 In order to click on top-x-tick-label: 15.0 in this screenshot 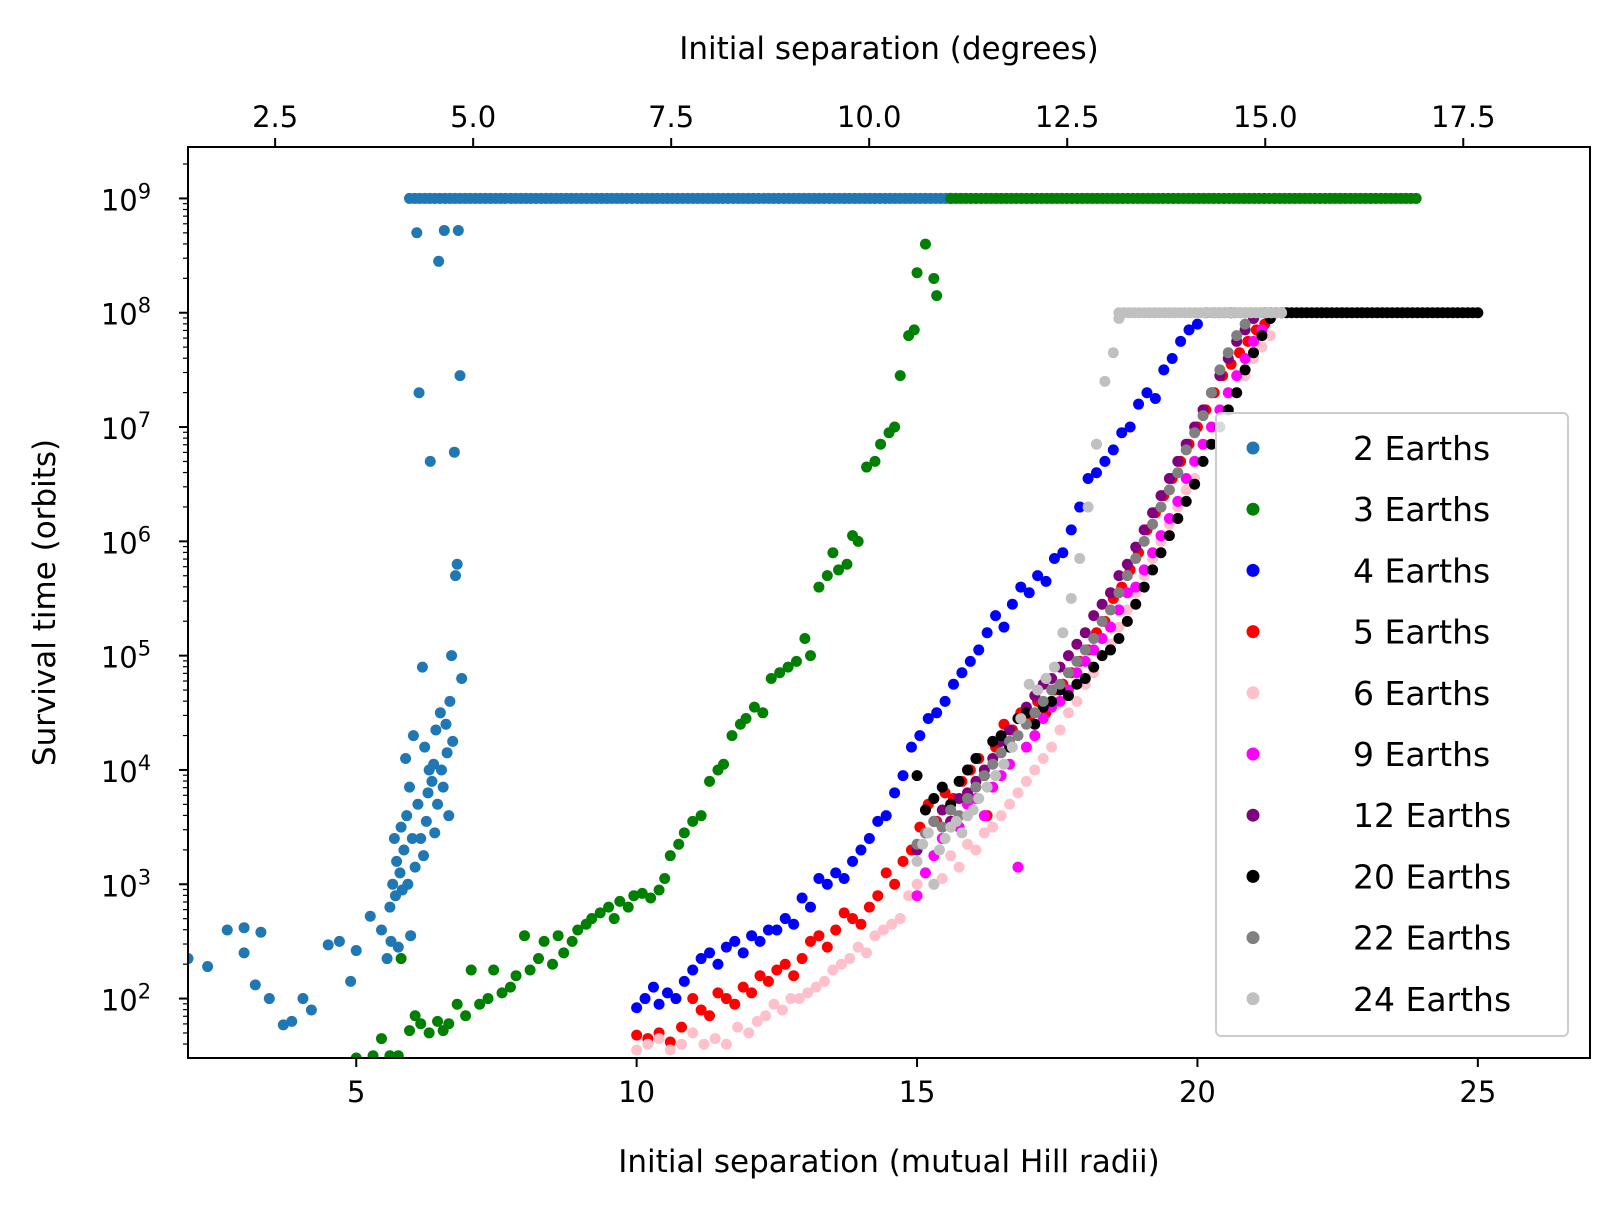, I will do `click(1265, 117)`.